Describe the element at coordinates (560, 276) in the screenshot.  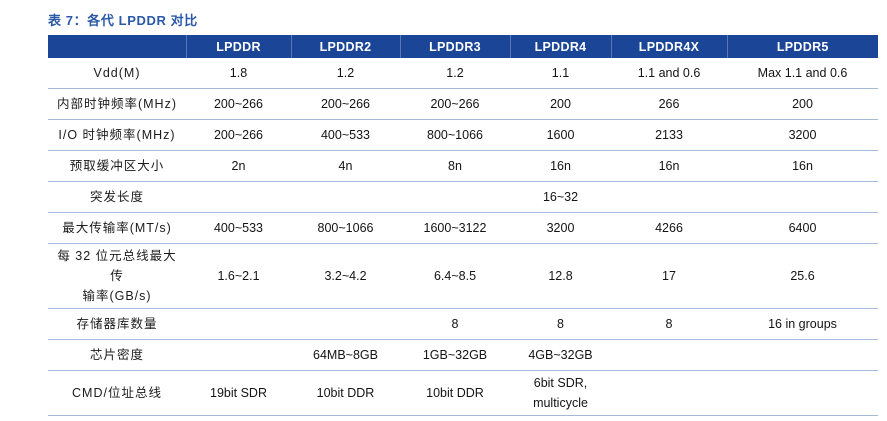
I see `cell: 12.8` at that location.